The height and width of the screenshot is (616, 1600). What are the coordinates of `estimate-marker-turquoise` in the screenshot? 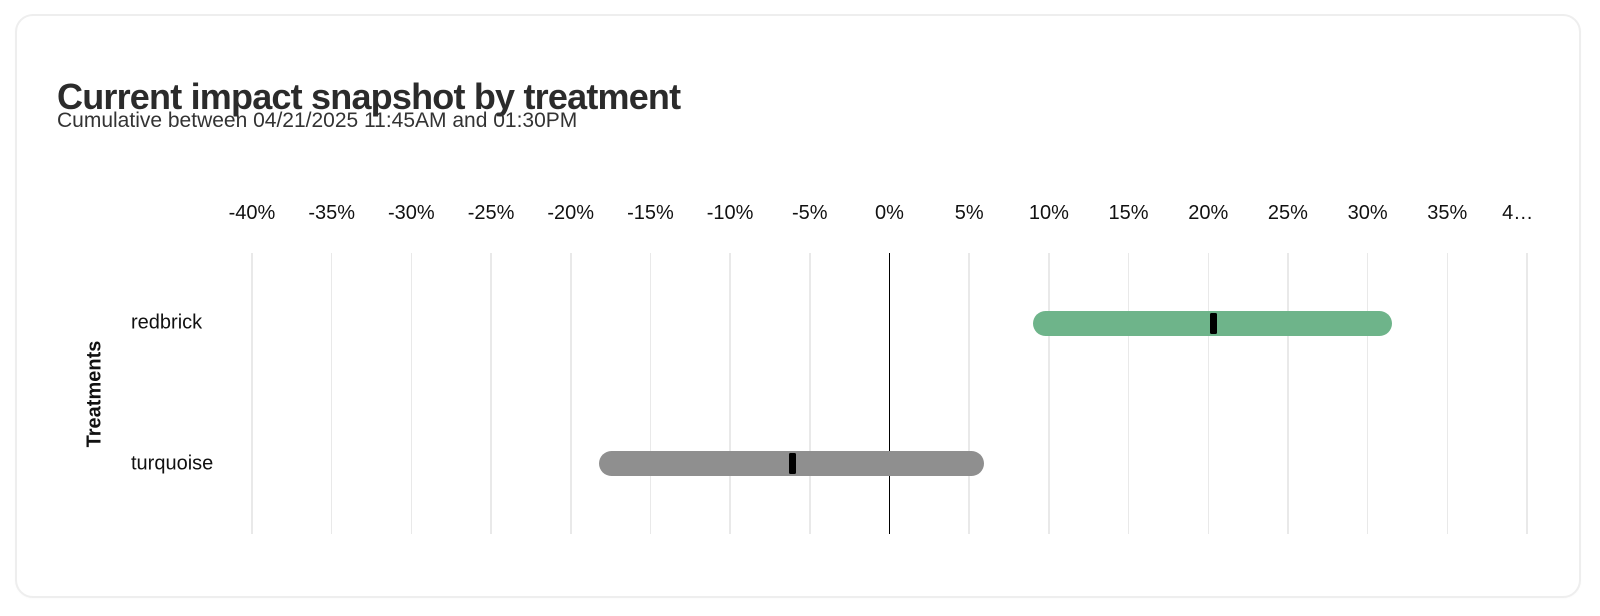 It's located at (792, 464).